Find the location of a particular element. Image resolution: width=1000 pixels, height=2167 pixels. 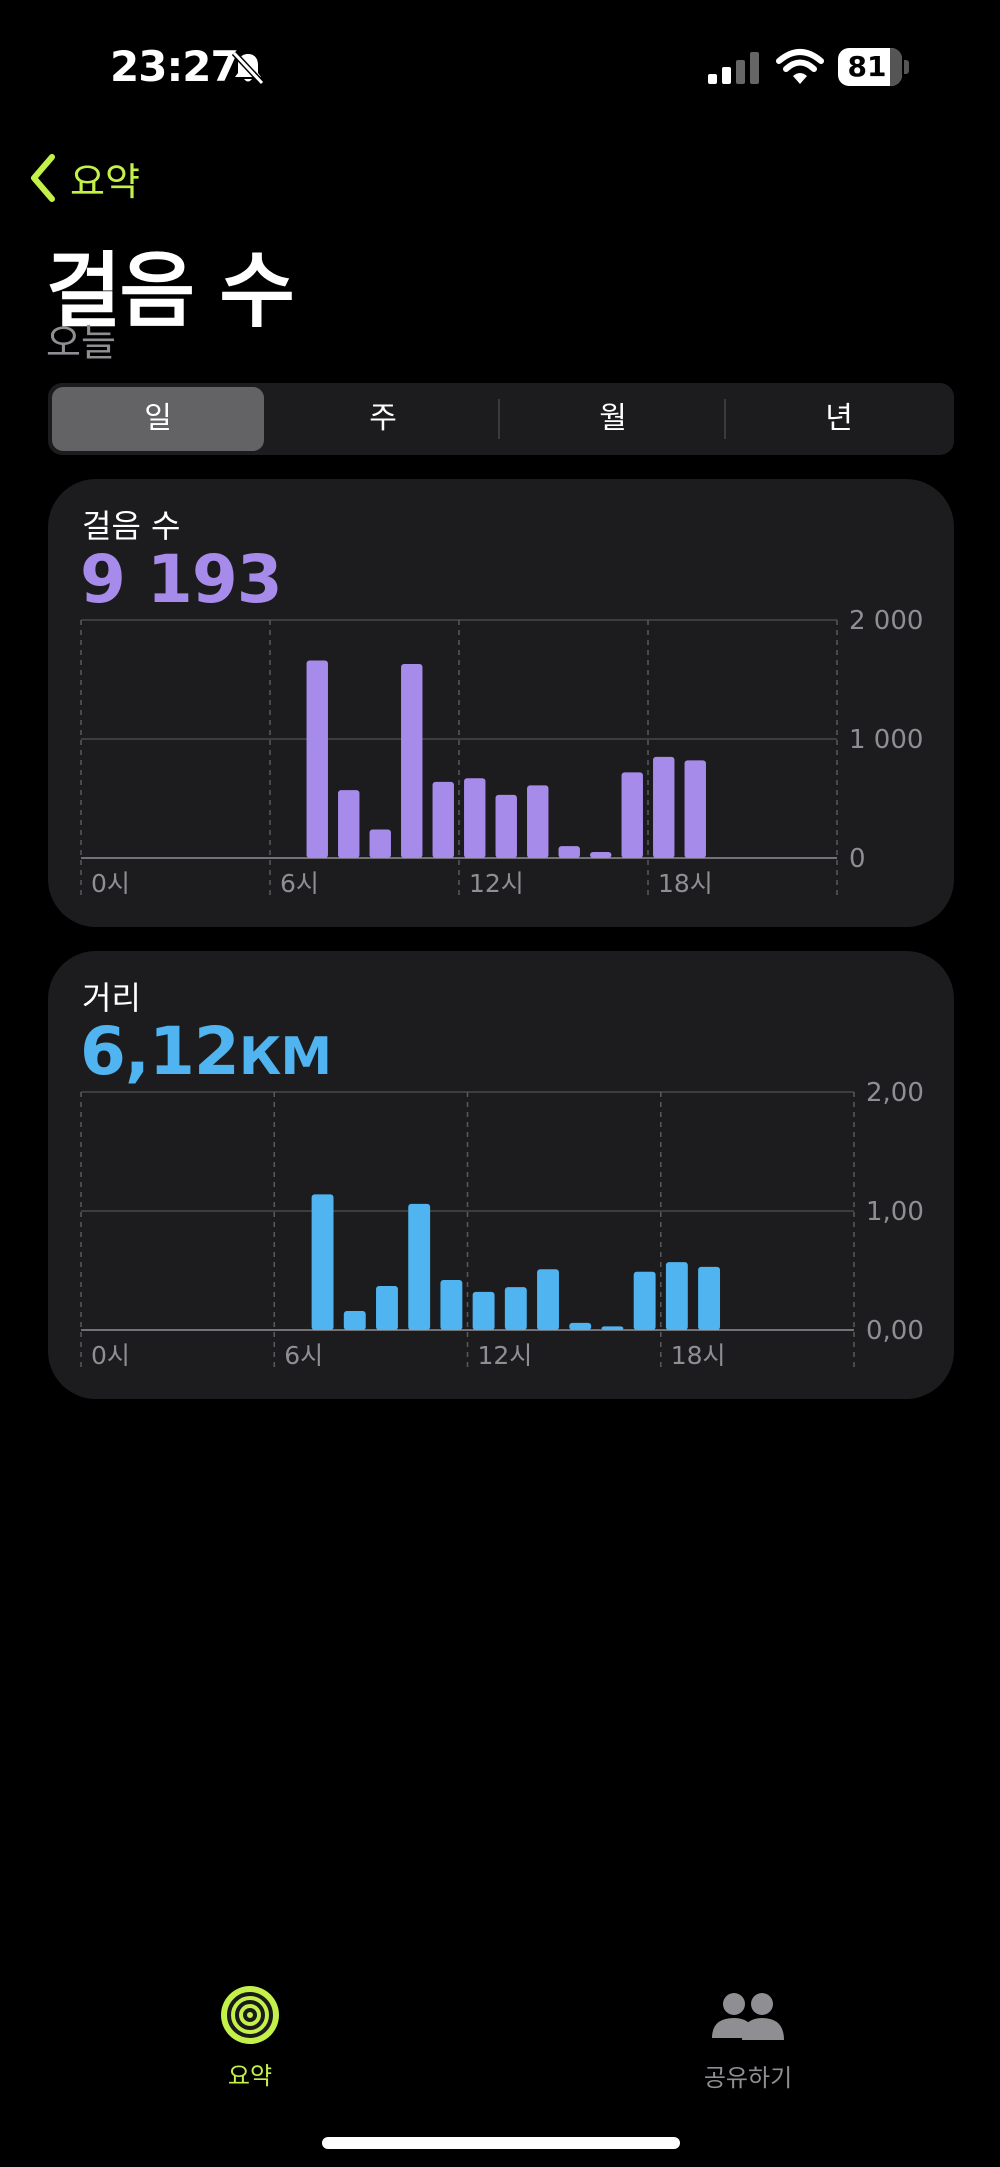

back-label: 요약 is located at coordinates (105, 181).